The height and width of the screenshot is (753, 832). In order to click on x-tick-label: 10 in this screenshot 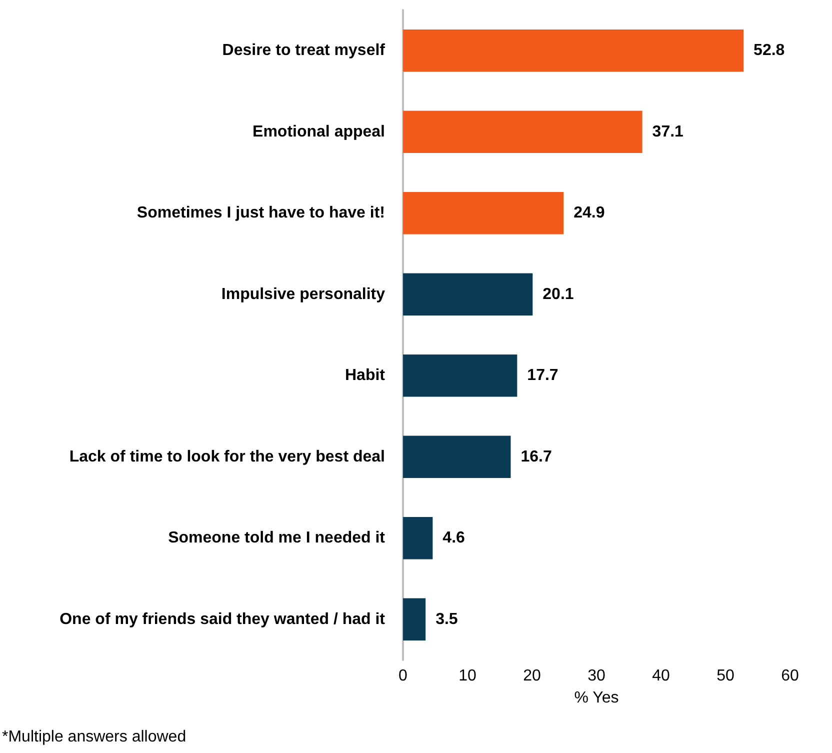, I will do `click(467, 676)`.